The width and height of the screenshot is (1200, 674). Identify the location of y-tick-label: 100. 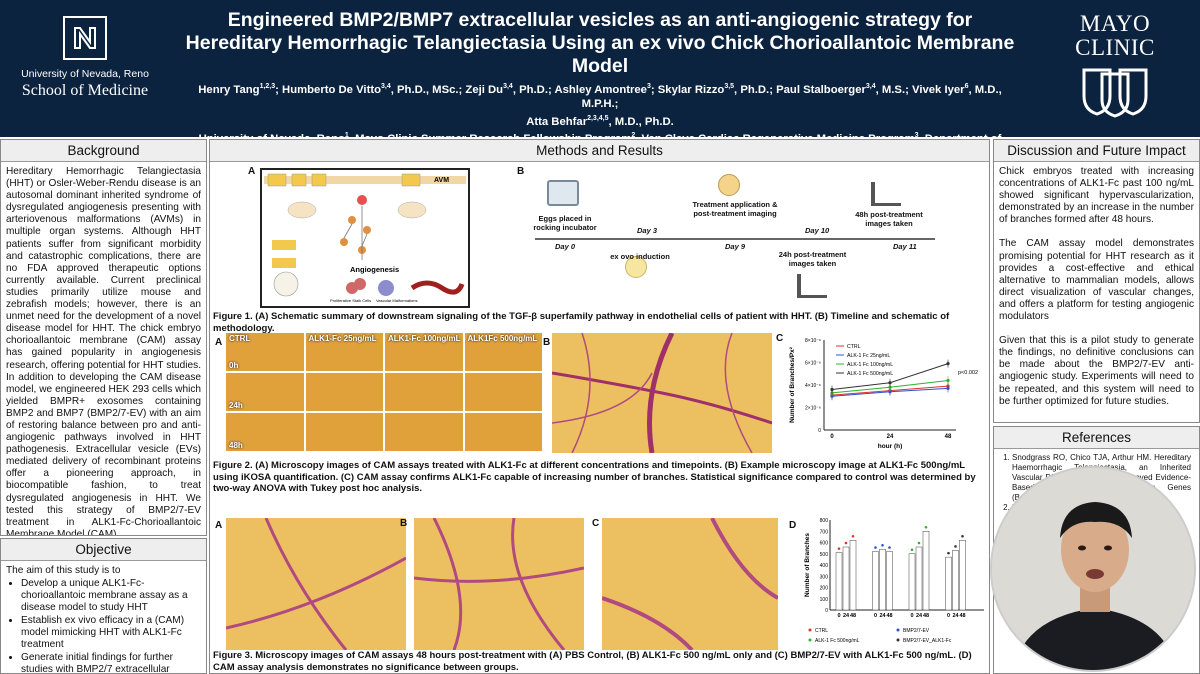
(824, 600).